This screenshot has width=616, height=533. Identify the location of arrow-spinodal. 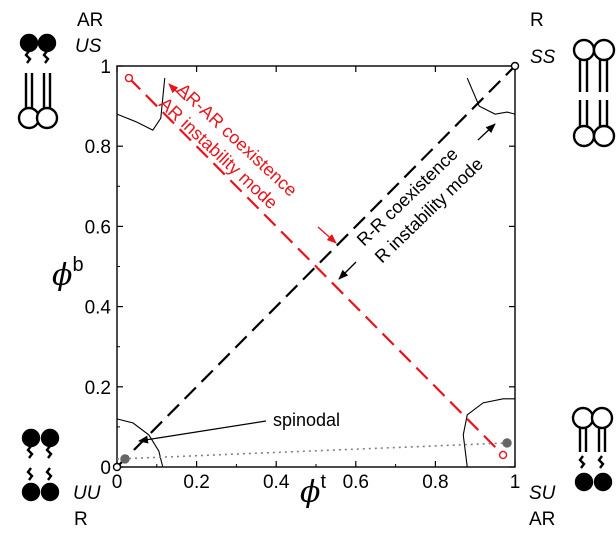
(202, 432).